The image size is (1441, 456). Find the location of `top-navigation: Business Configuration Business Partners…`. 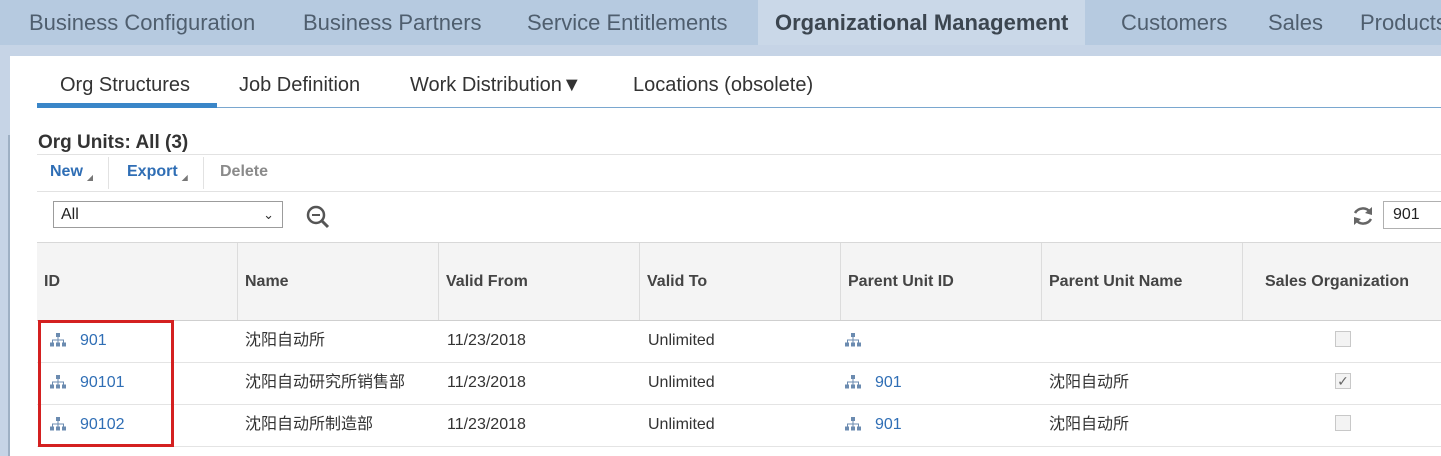

top-navigation: Business Configuration Business Partners… is located at coordinates (720, 22).